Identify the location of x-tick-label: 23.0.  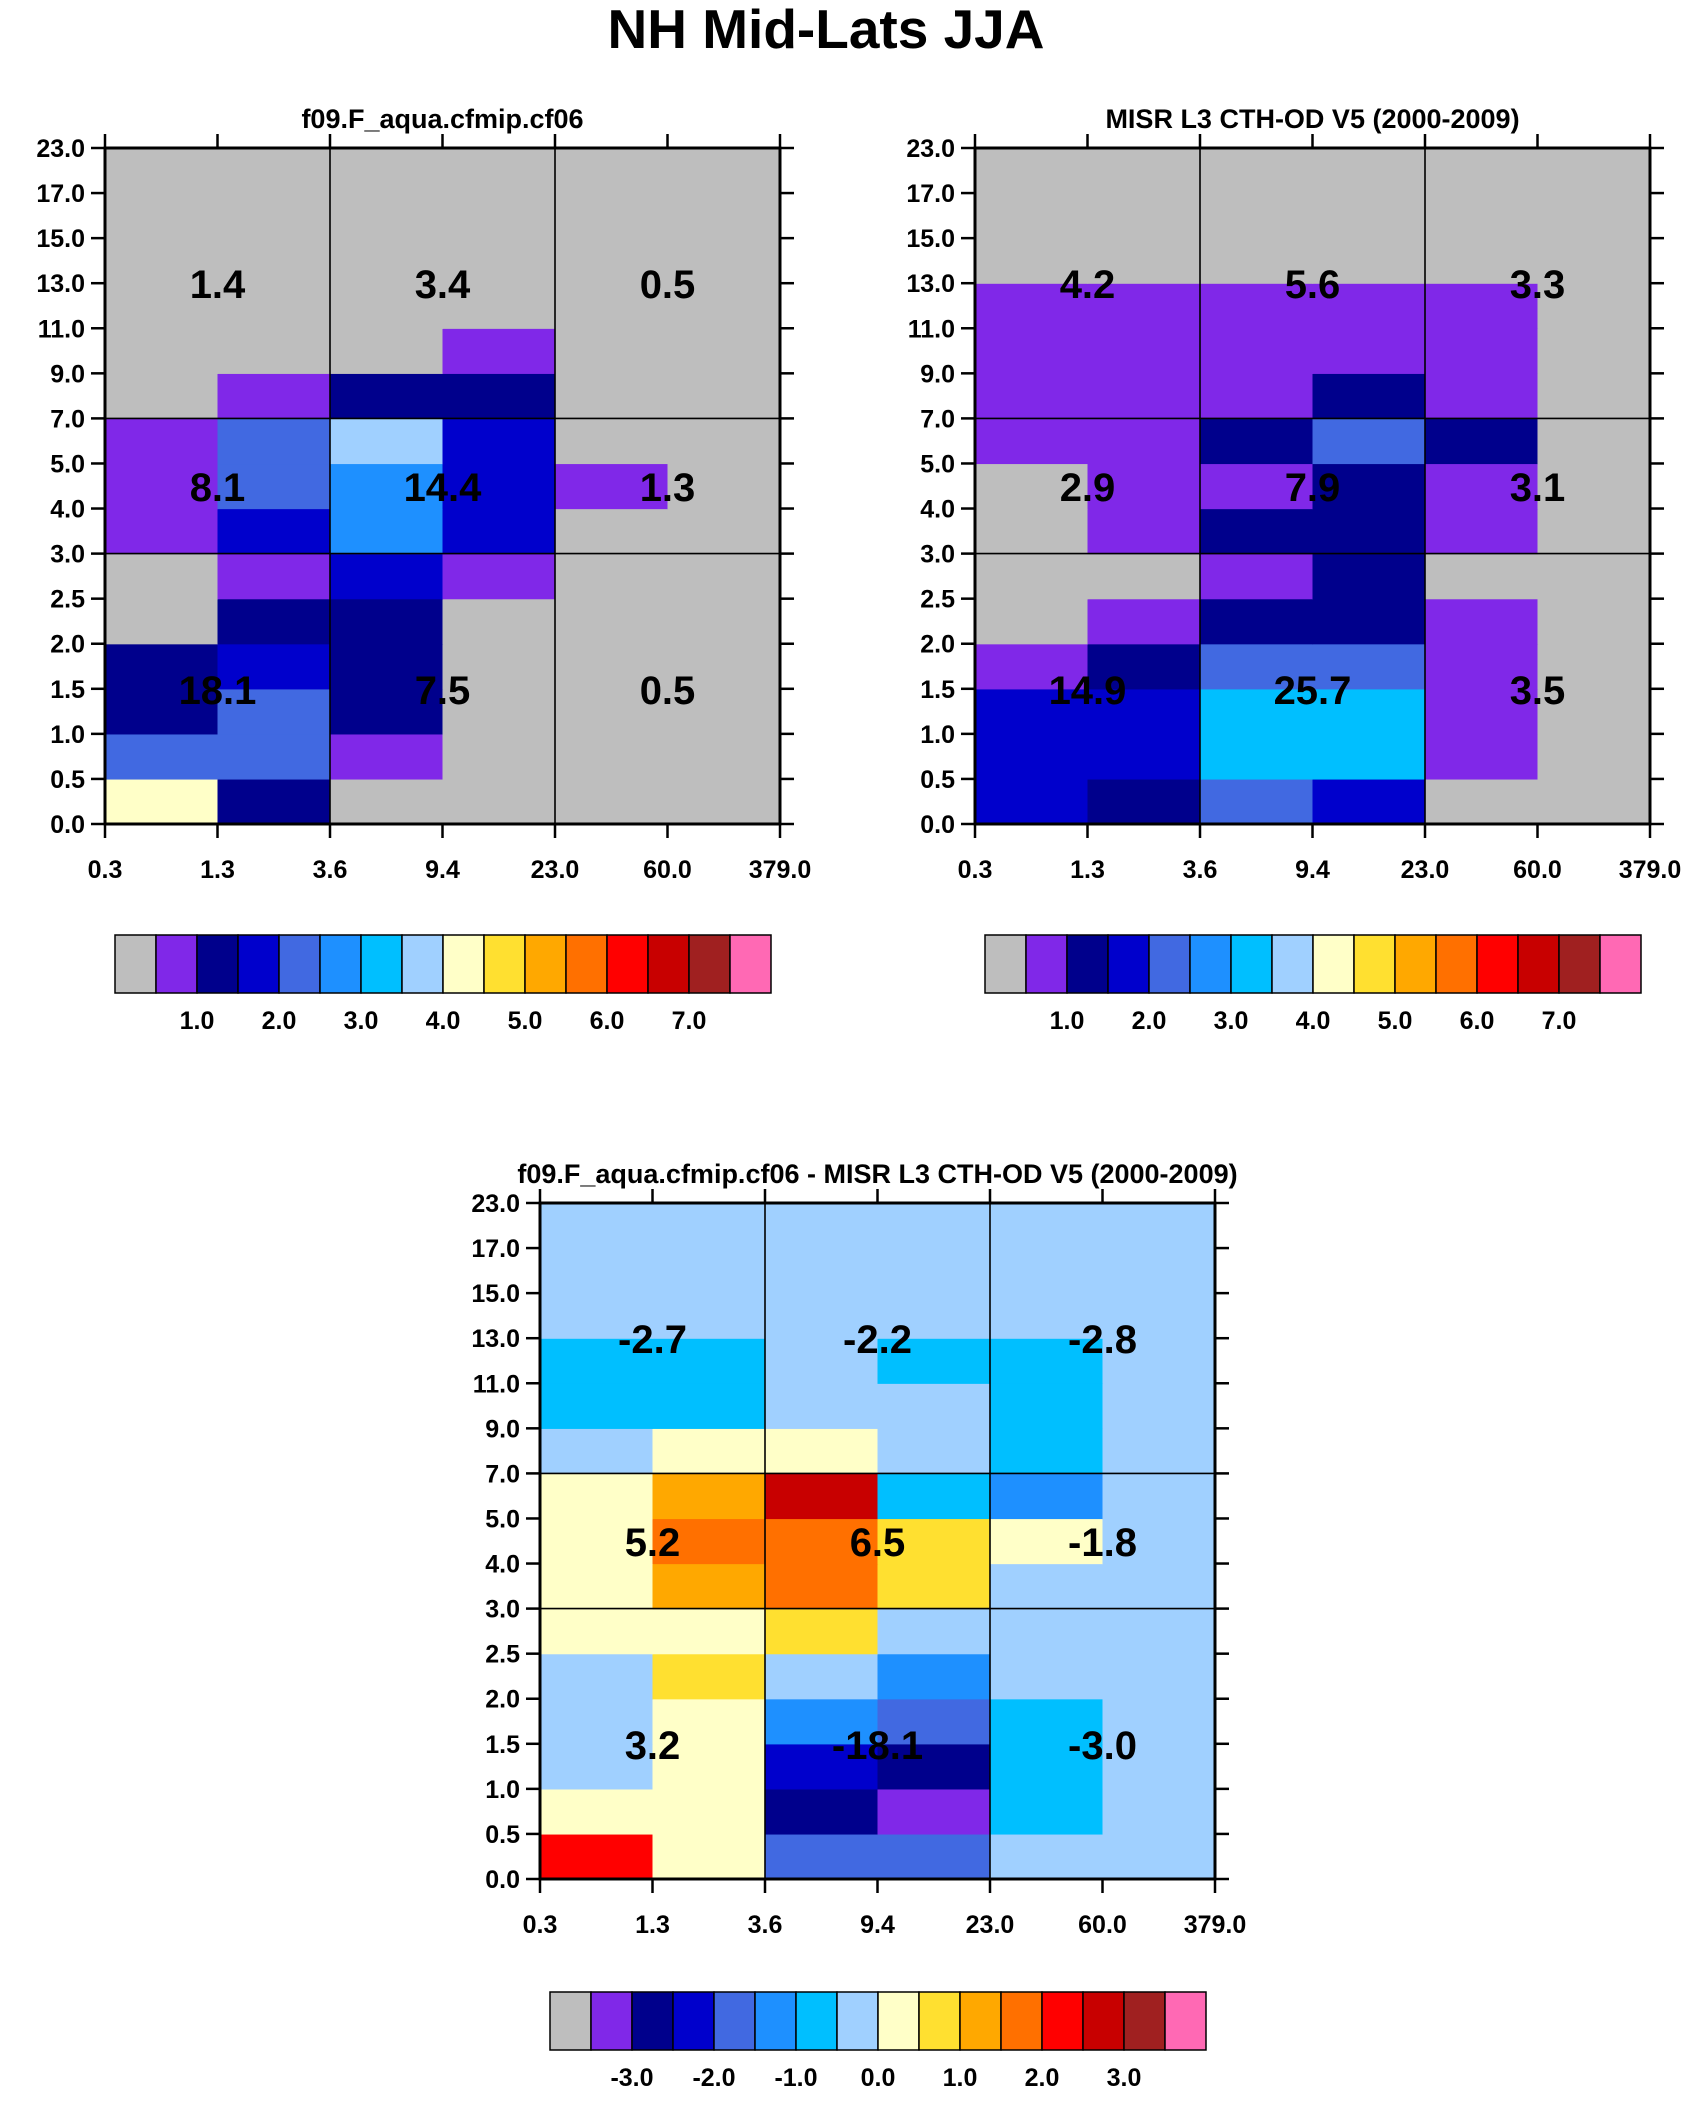
(1425, 870).